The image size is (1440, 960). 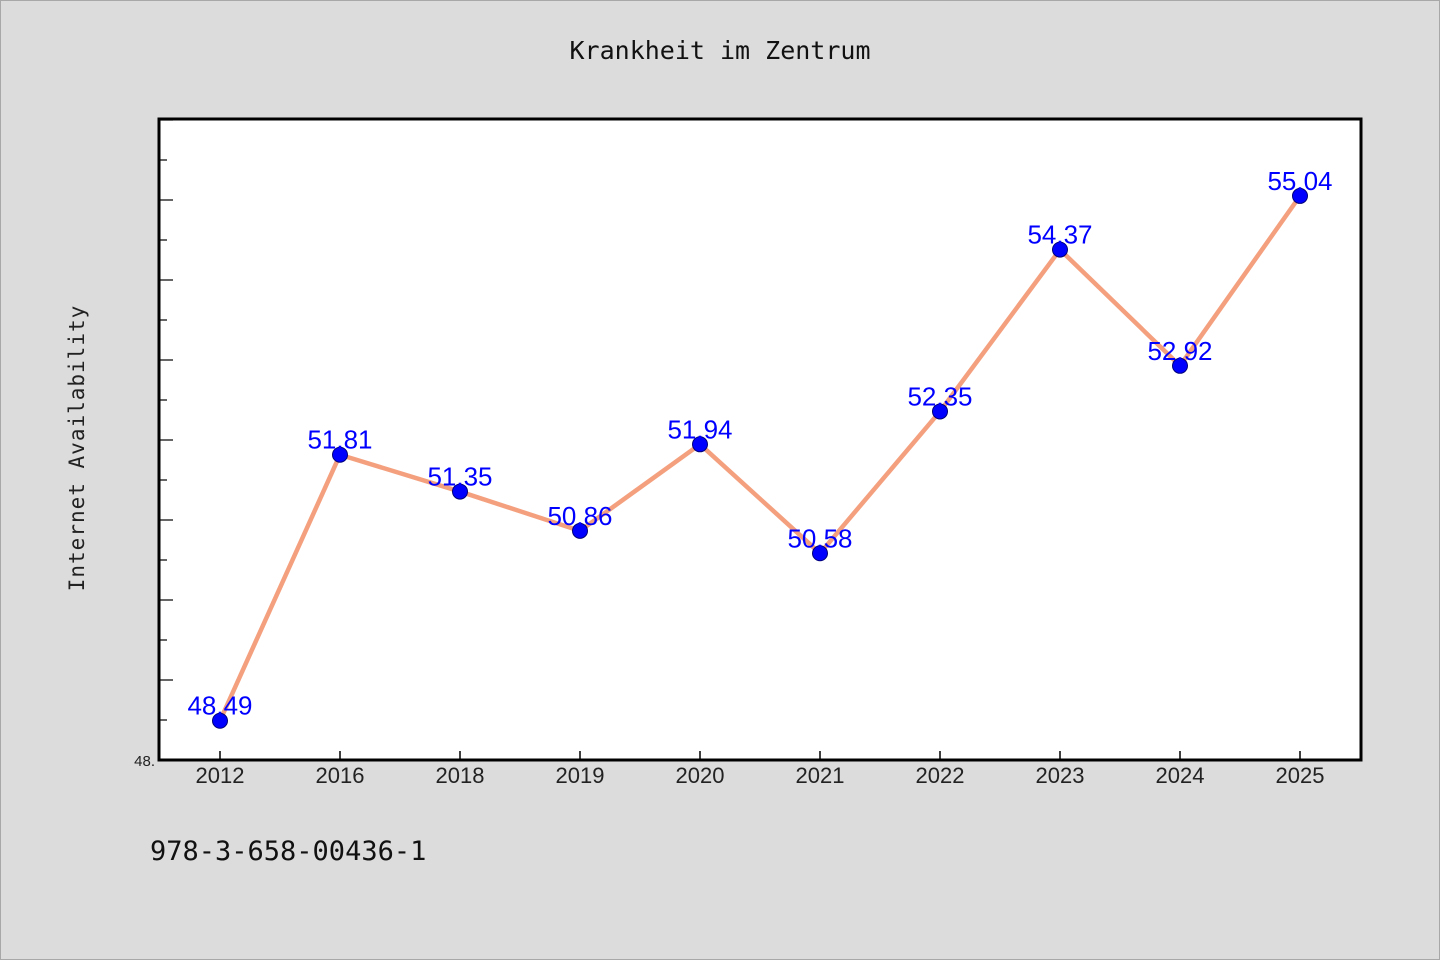 What do you see at coordinates (579, 516) in the screenshot?
I see `data-label: 50.86` at bounding box center [579, 516].